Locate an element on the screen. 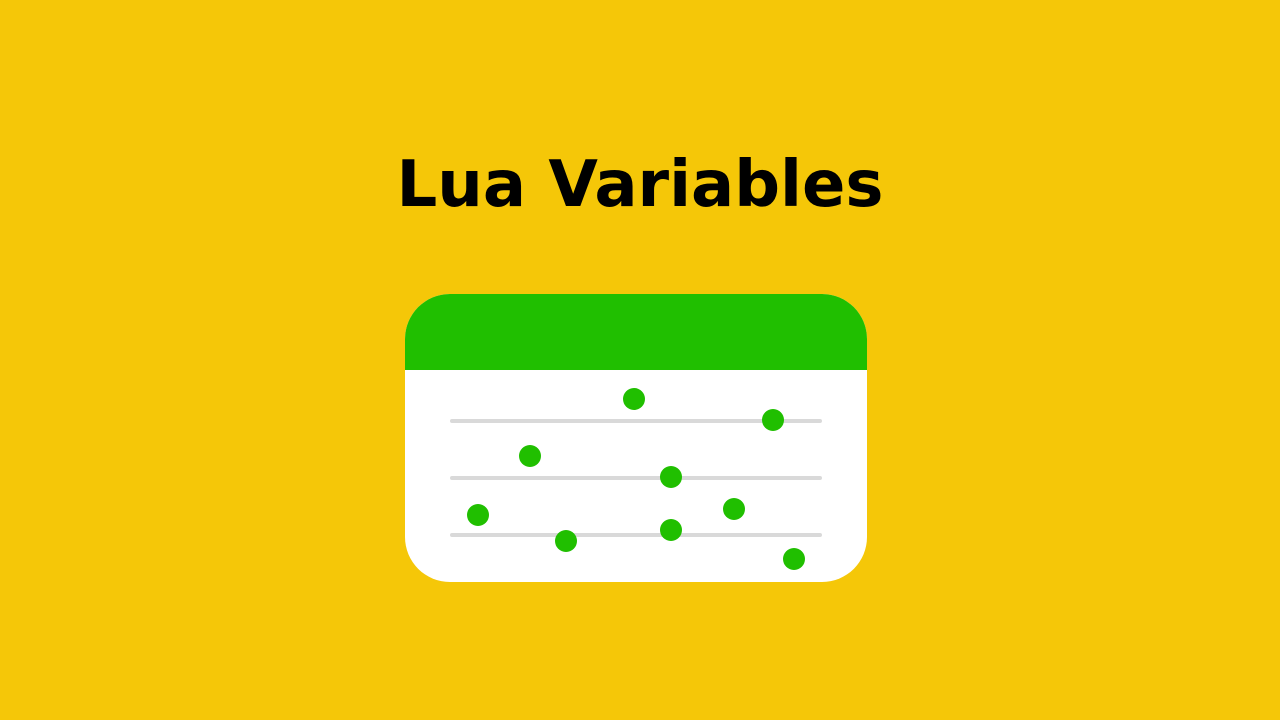 The image size is (1280, 720). card-header-bar is located at coordinates (636, 332).